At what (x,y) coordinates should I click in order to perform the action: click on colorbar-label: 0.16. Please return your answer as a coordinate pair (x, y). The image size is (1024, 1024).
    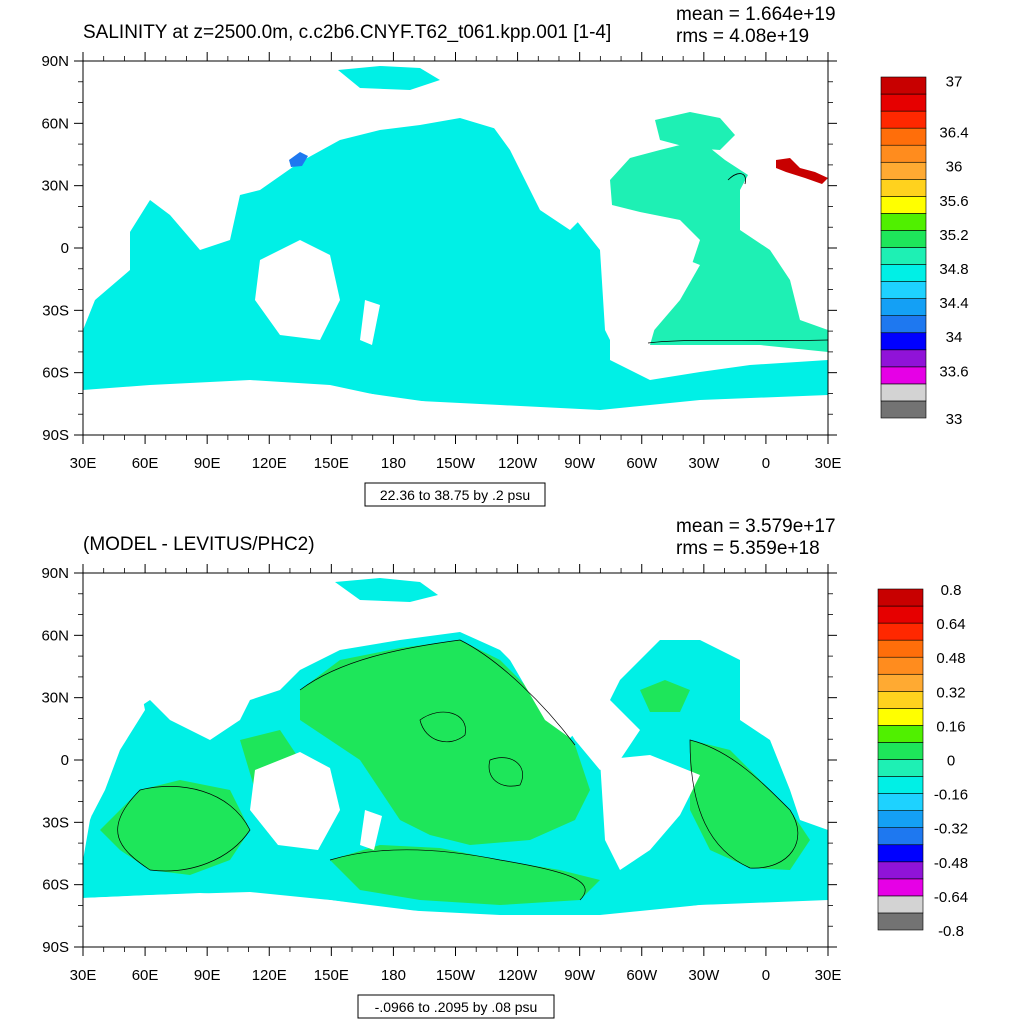
    Looking at the image, I should click on (950, 726).